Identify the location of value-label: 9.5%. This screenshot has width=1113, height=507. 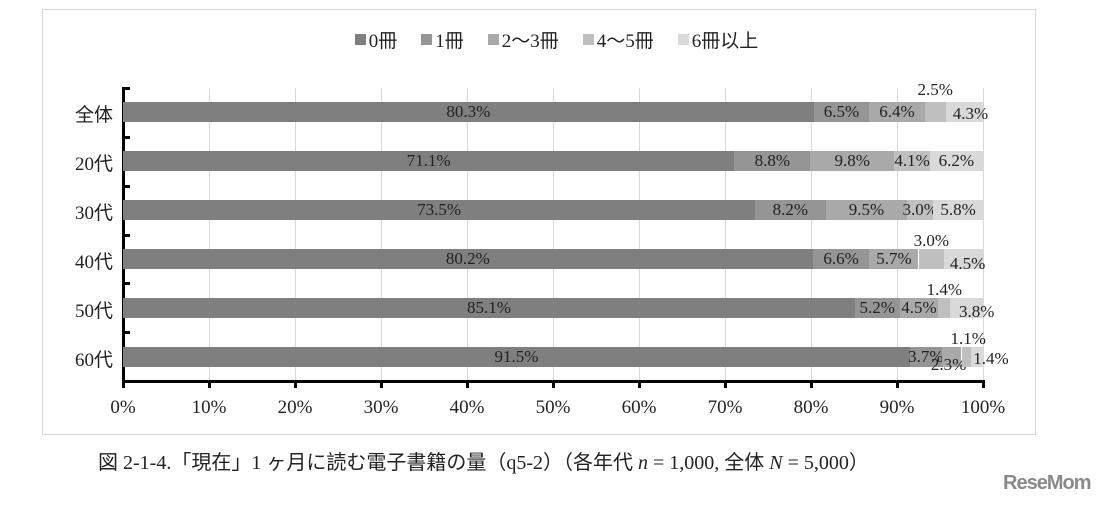
(866, 210).